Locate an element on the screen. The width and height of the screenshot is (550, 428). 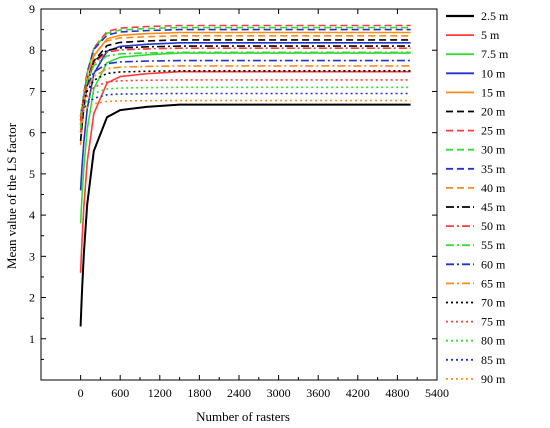
legend-label: 40 m is located at coordinates (493, 188).